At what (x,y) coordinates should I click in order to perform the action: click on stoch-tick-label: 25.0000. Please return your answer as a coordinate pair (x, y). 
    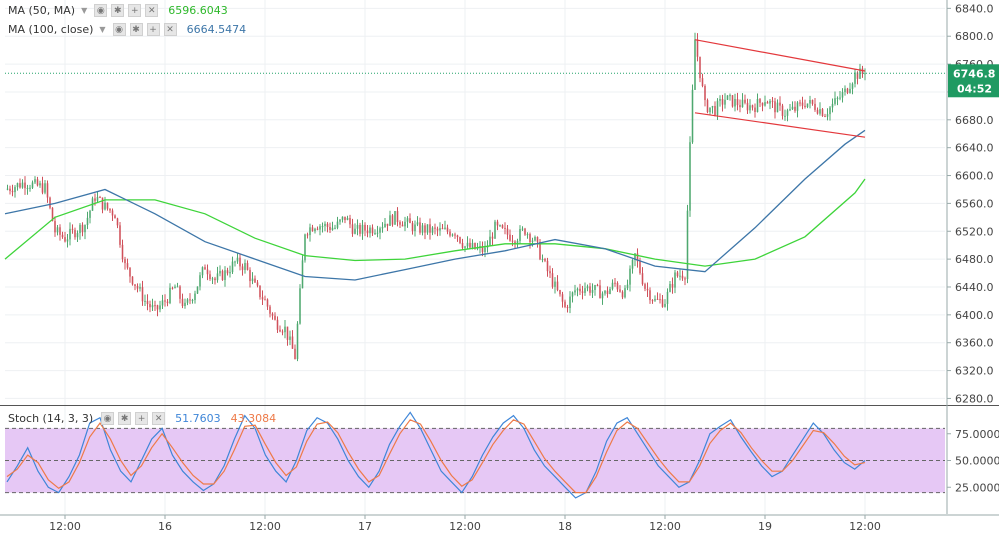
    Looking at the image, I should click on (977, 487).